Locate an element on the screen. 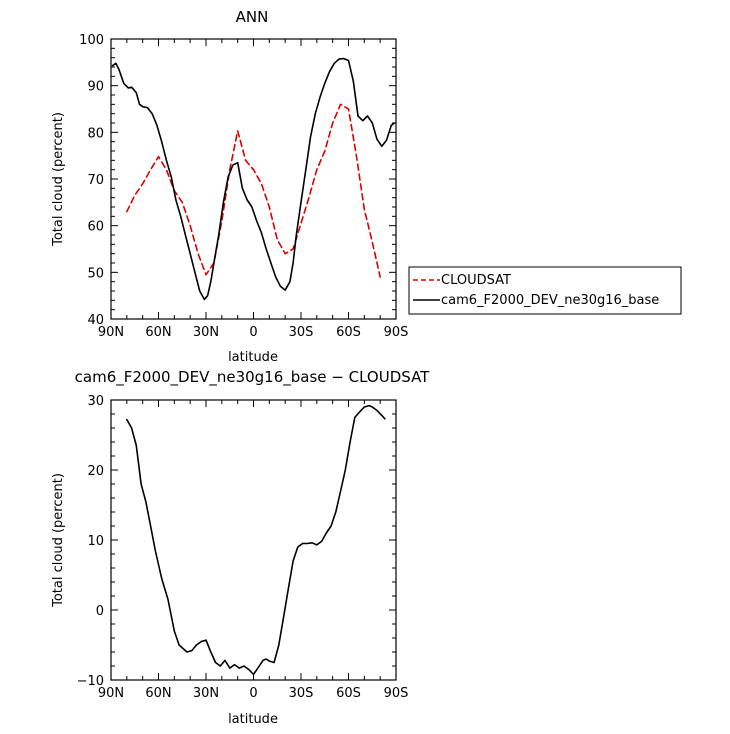 The width and height of the screenshot is (730, 734). top-x-tick-labels: 90N 60N 30N 0 30S 60S 90S is located at coordinates (253, 332).